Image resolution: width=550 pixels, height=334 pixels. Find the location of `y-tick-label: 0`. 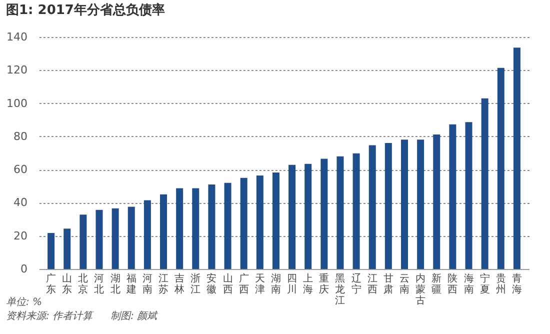

y-tick-label: 0 is located at coordinates (24, 269).